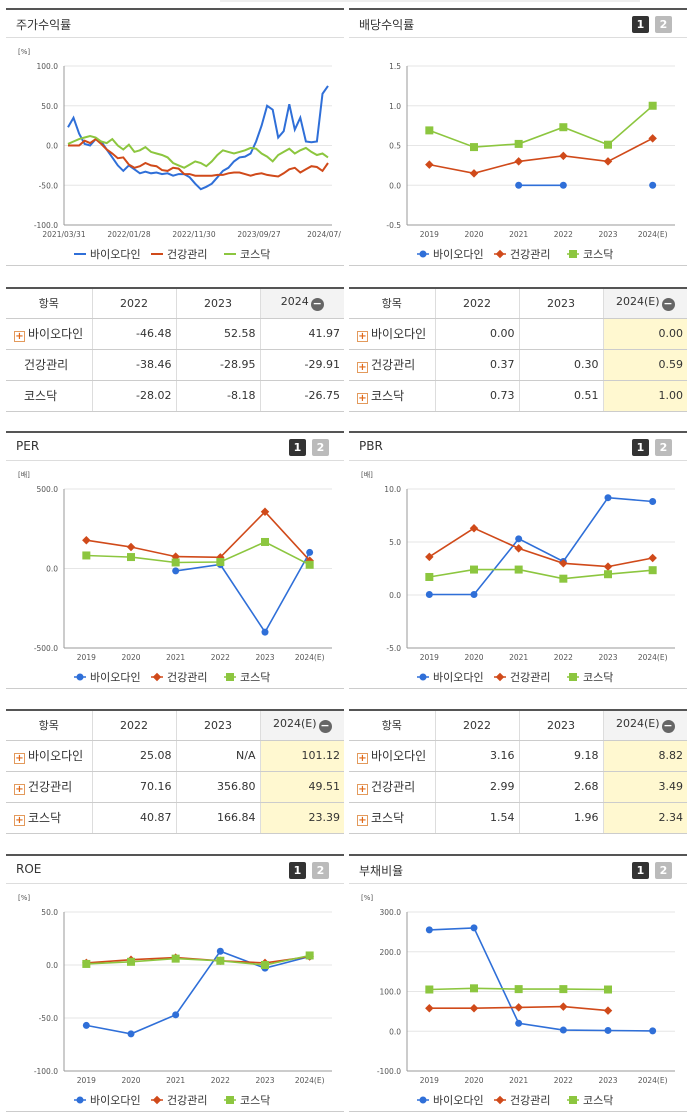  Describe the element at coordinates (653, 234) in the screenshot. I see `x-tick-label: 2024(E)` at that location.